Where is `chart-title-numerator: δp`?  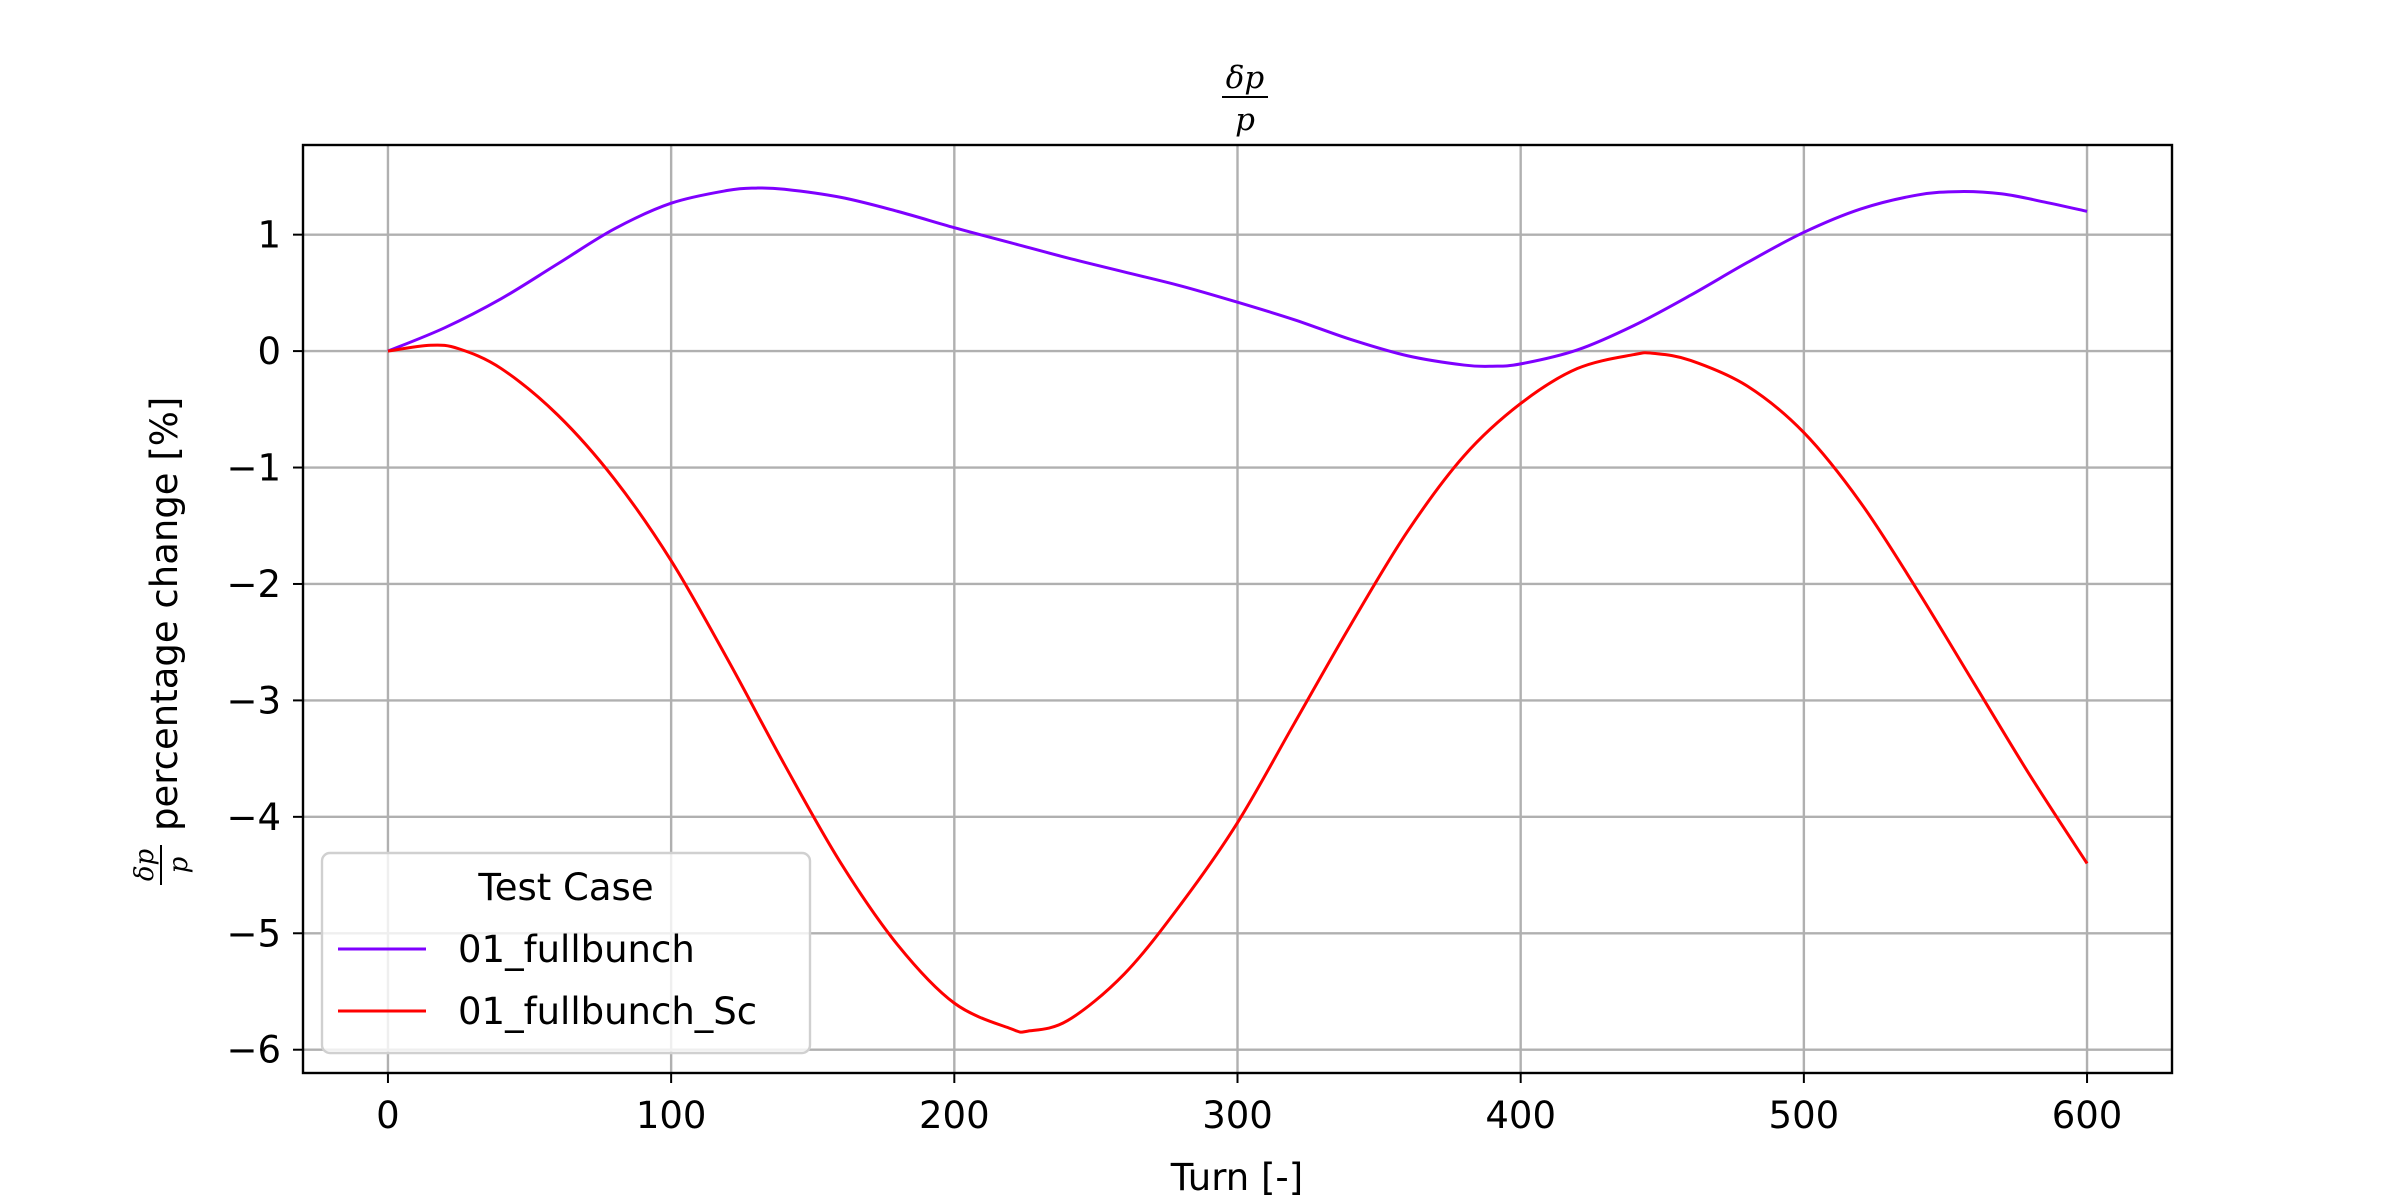
chart-title-numerator: δp is located at coordinates (1245, 78).